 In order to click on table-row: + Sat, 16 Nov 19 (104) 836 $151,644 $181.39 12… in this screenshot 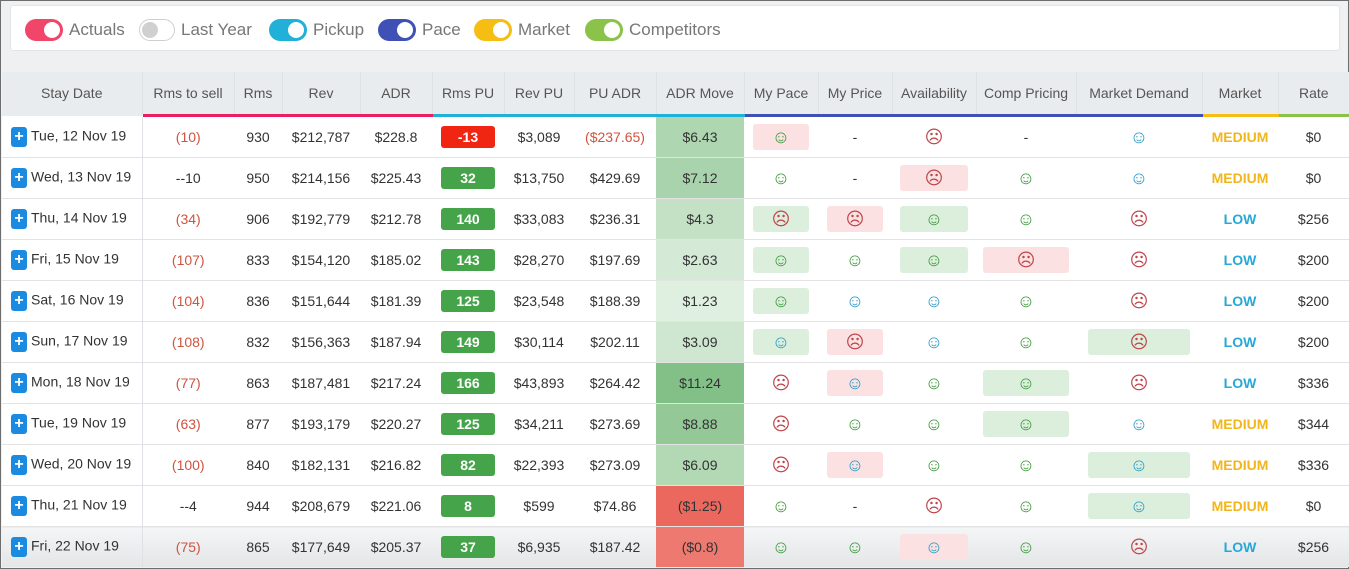, I will do `click(675, 301)`.